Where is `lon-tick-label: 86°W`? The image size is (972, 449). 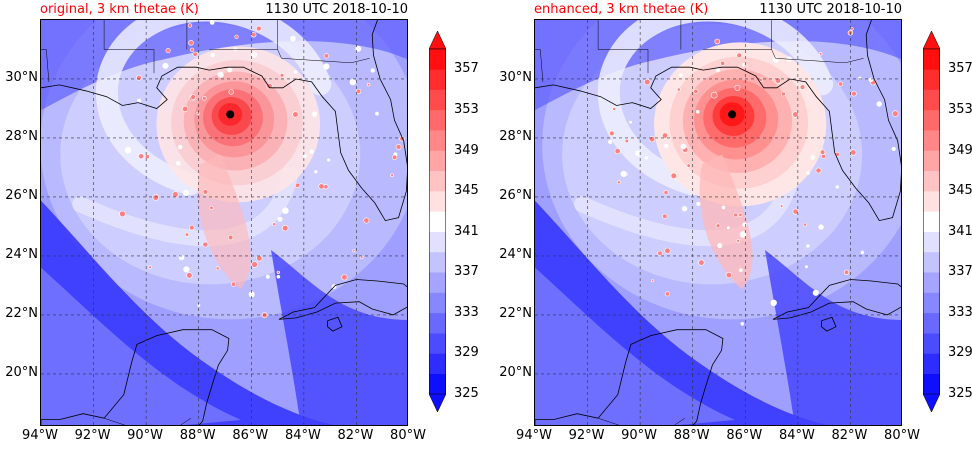
lon-tick-label: 86°W is located at coordinates (250, 435).